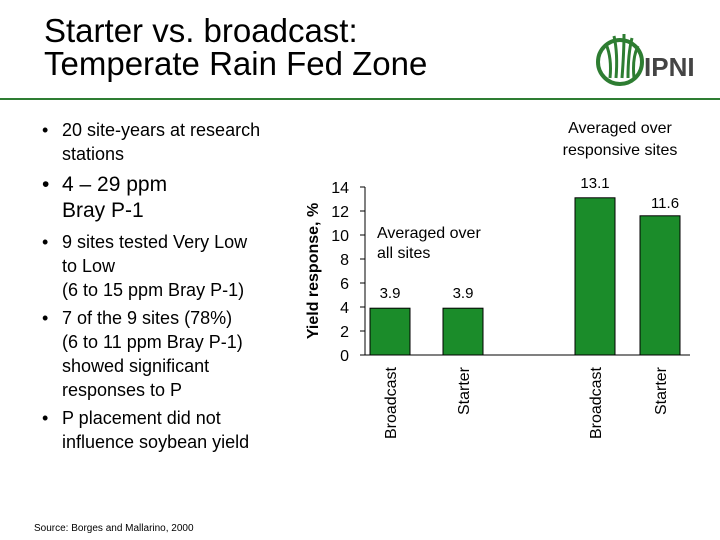  I want to click on logo-emblem, so click(620, 59).